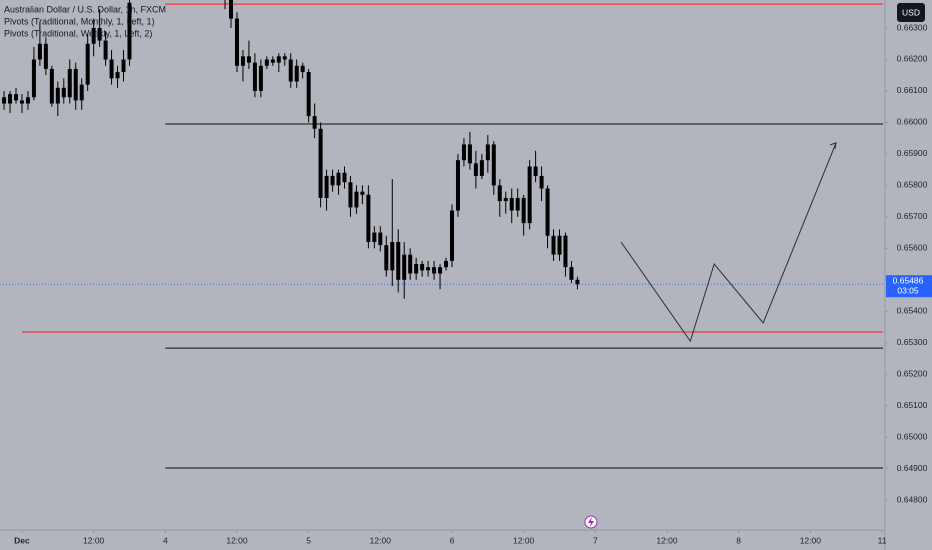 This screenshot has height=550, width=932. I want to click on x-tick-label: 8, so click(738, 540).